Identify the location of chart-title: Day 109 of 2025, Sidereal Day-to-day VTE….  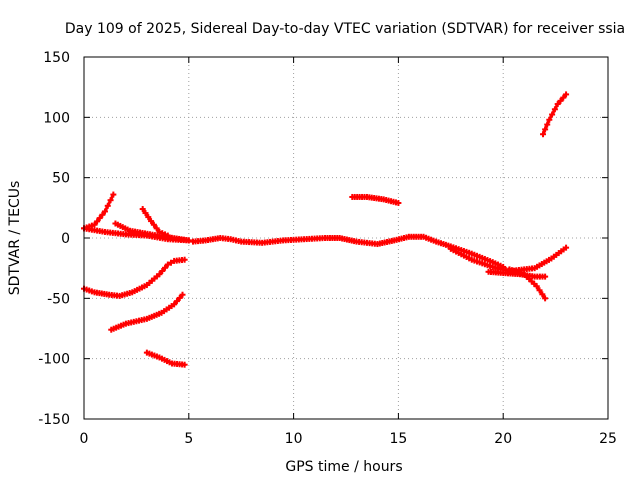
(345, 29).